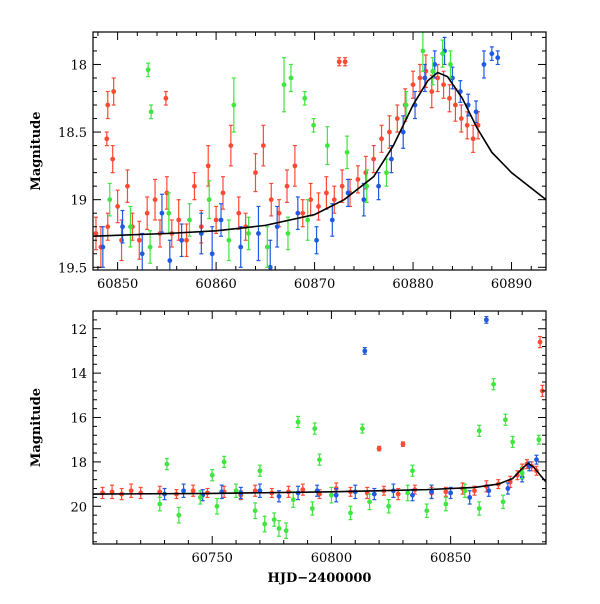 This screenshot has width=600, height=604. What do you see at coordinates (78, 507) in the screenshot?
I see `y-tick-label: 20` at bounding box center [78, 507].